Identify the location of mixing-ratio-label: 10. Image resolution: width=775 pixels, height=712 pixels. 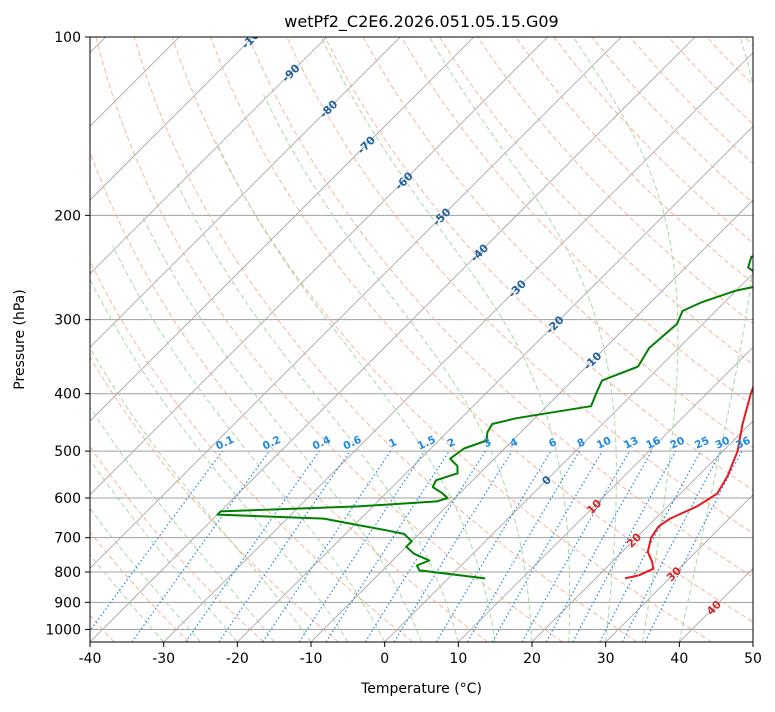
(604, 443).